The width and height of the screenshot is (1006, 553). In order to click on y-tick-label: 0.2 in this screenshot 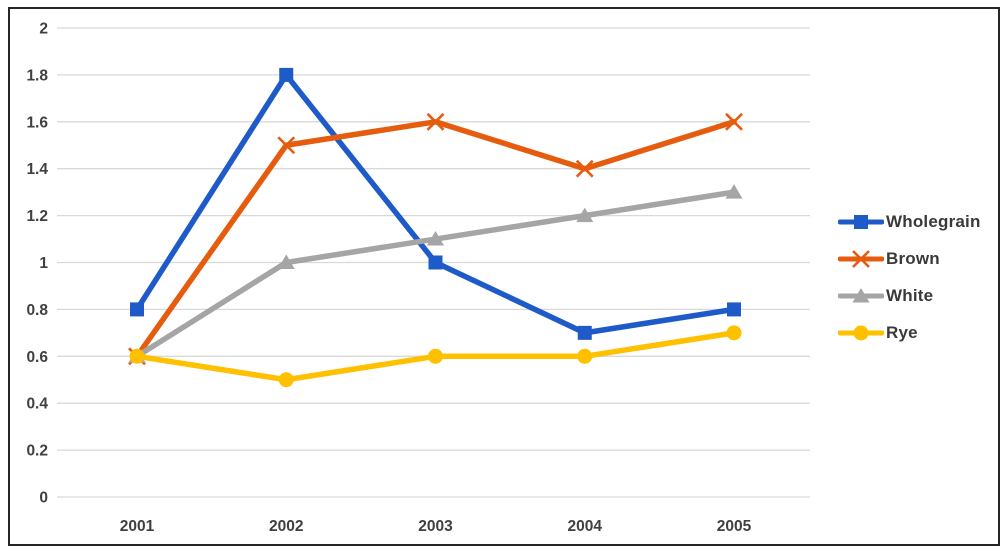, I will do `click(37, 451)`.